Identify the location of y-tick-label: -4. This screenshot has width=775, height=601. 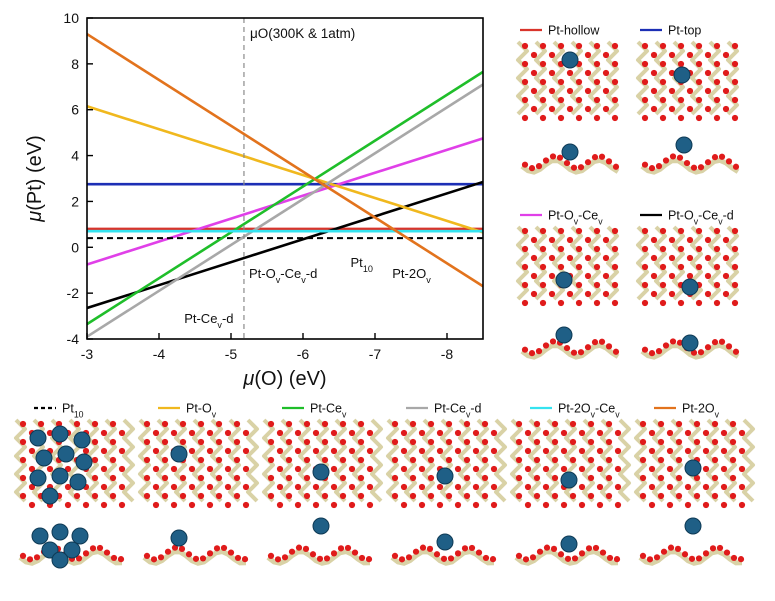
(73, 339).